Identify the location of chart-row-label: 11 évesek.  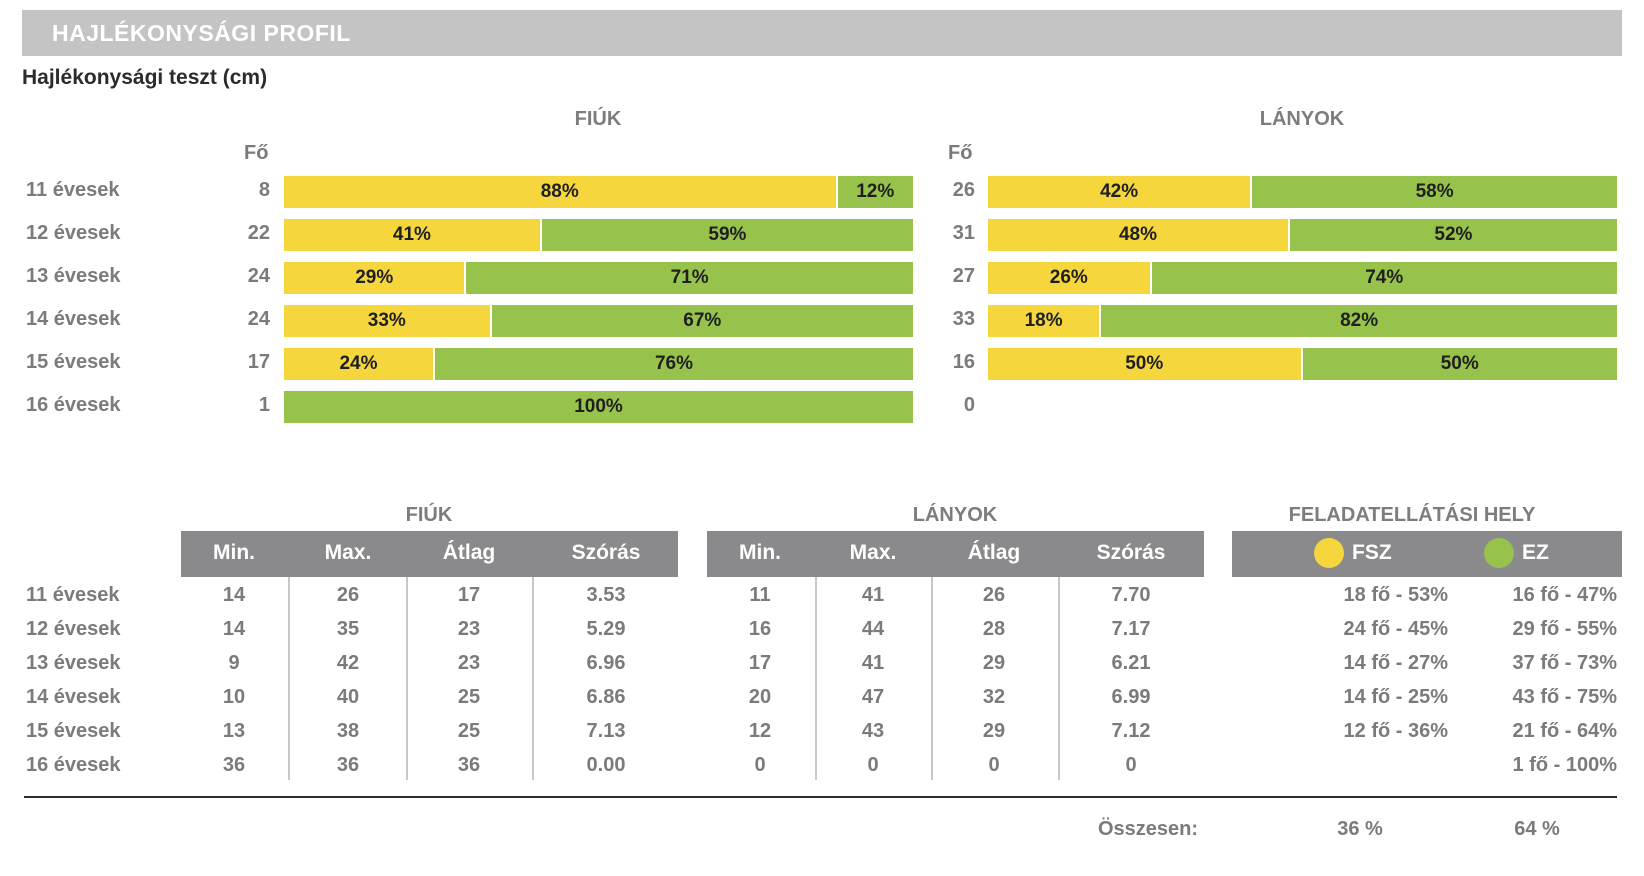
(73, 190).